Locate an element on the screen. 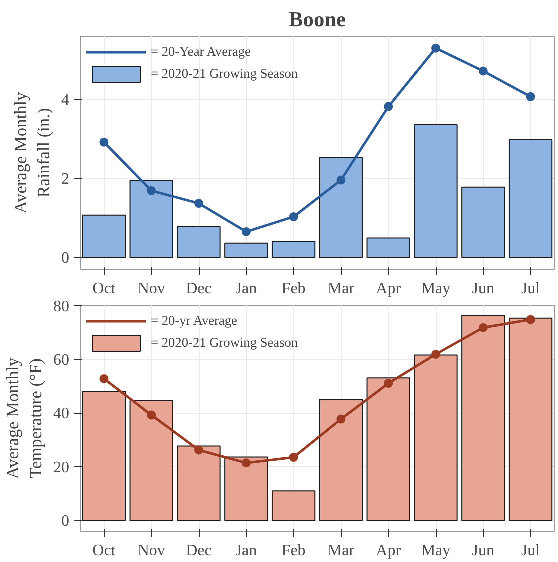 This screenshot has height=562, width=558. y-tick-label: 4 is located at coordinates (66, 101).